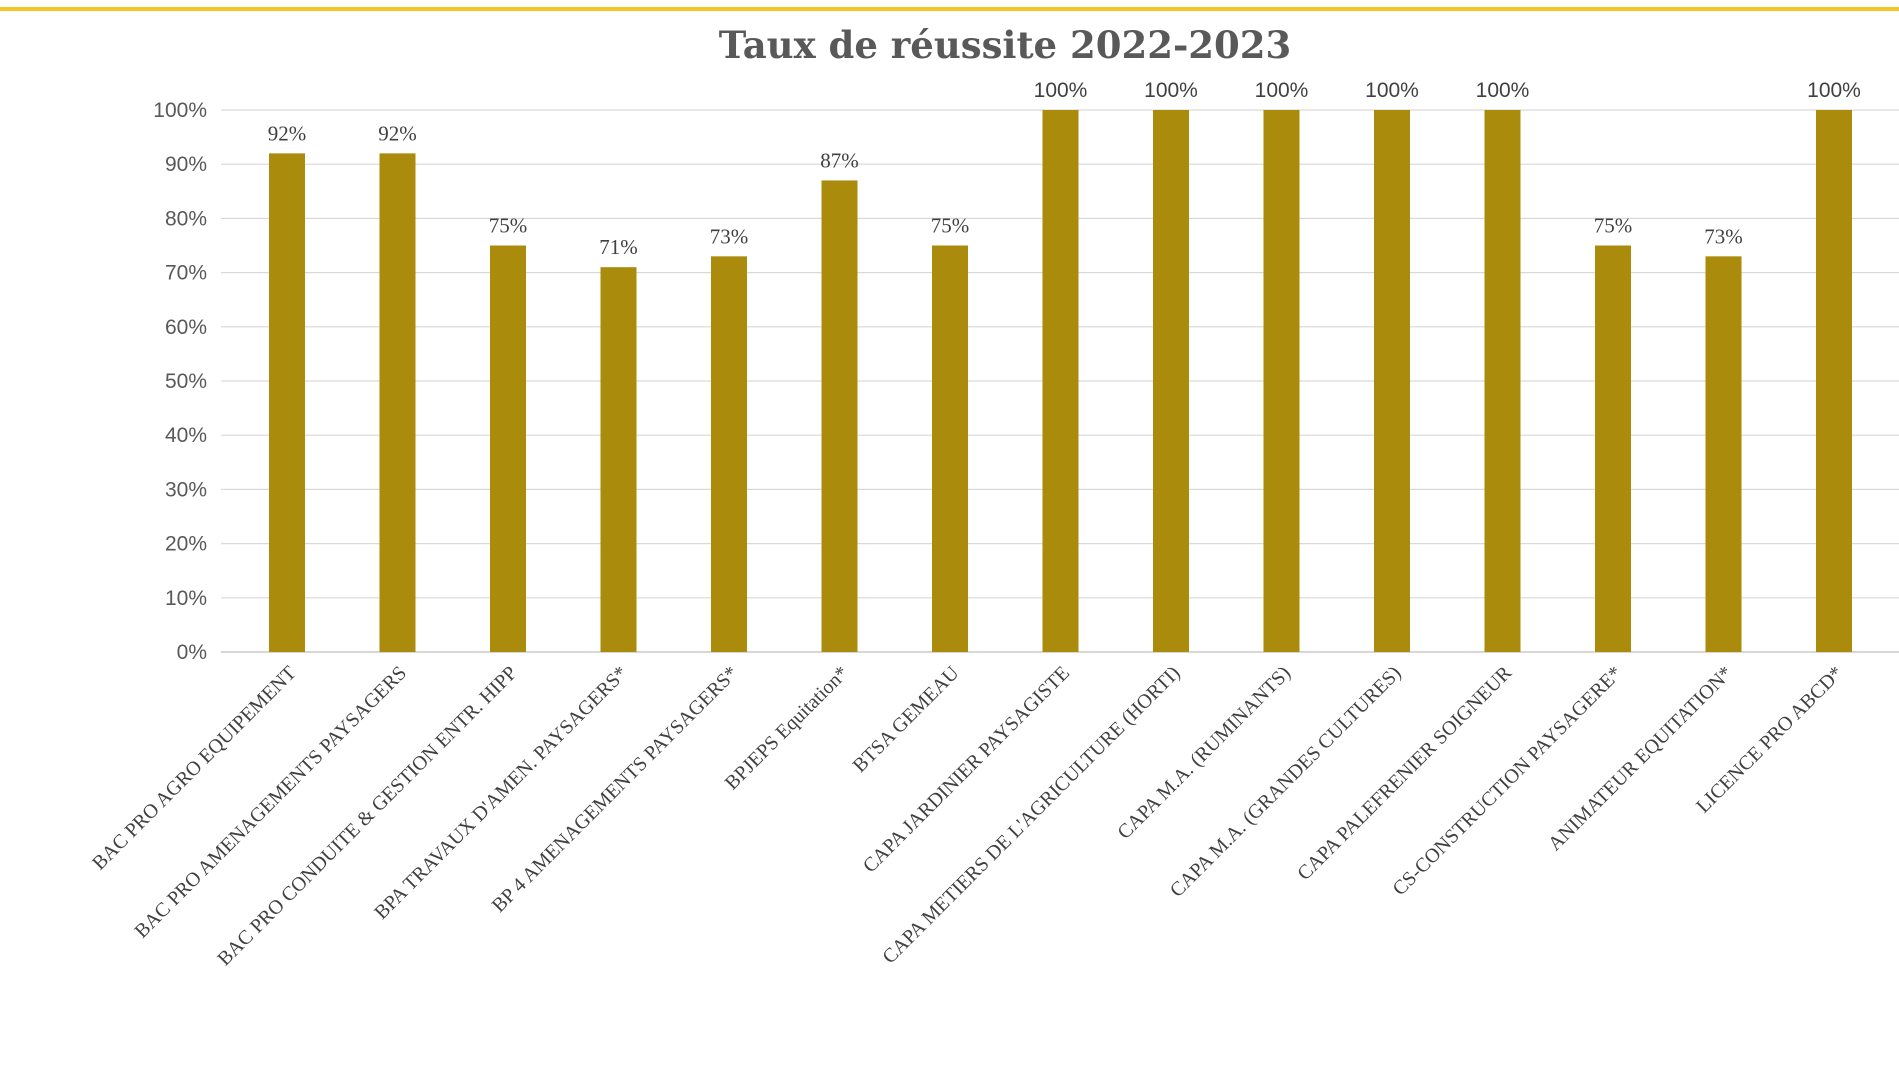 This screenshot has width=1899, height=1068. What do you see at coordinates (966, 769) in the screenshot?
I see `x-tick-label: CAPA JARDINIER PAYSAGISTE` at bounding box center [966, 769].